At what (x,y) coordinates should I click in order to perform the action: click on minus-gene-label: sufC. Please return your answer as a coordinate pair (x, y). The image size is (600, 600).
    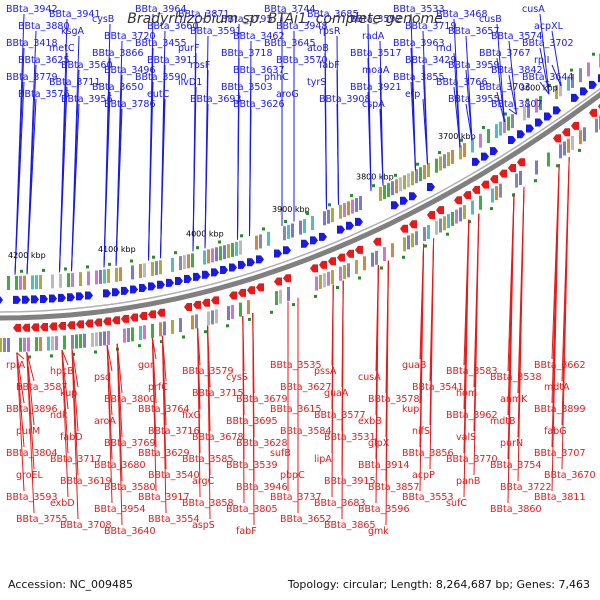
    Looking at the image, I should click on (456, 503).